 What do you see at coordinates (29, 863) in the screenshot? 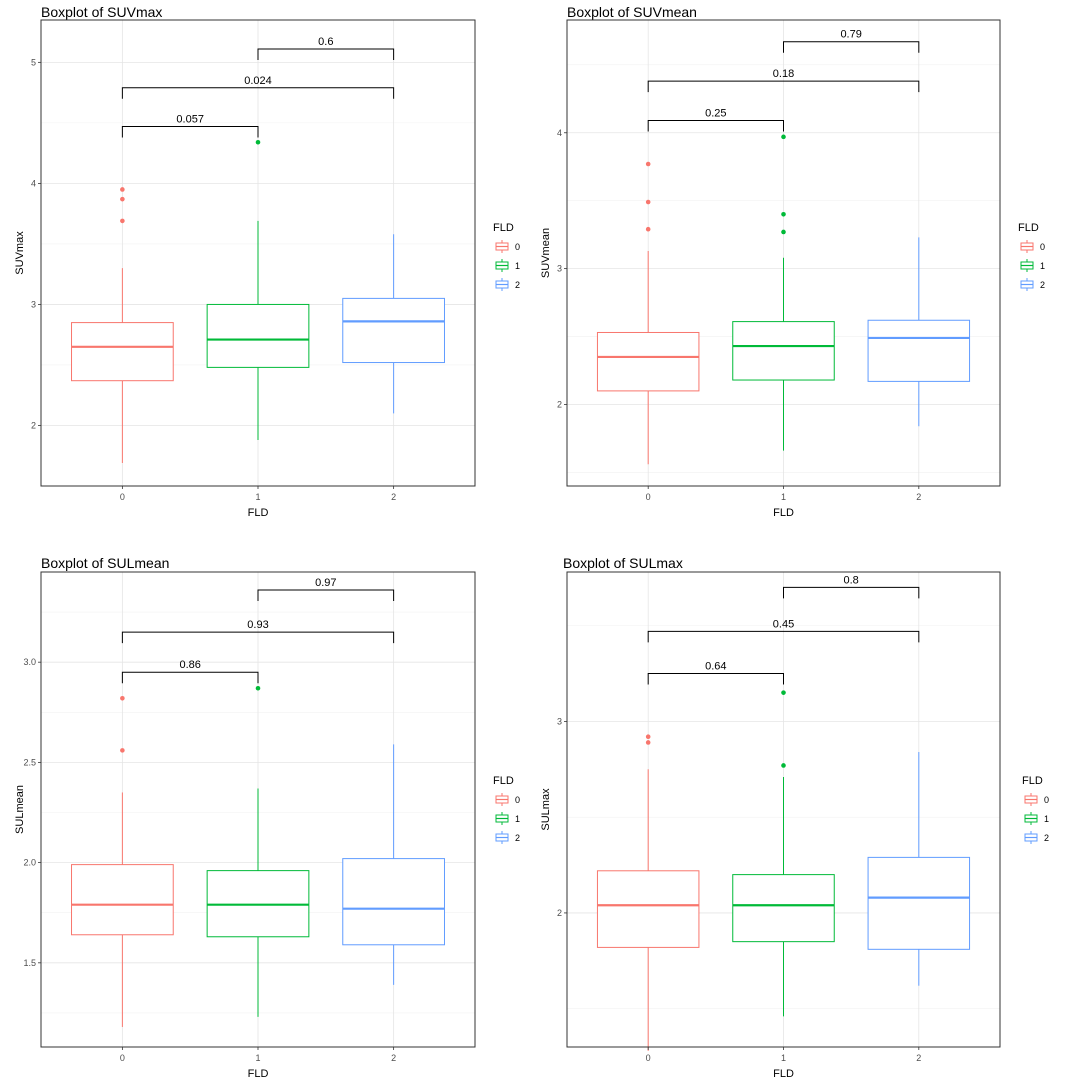
I see `y-tick-label: 2.0` at bounding box center [29, 863].